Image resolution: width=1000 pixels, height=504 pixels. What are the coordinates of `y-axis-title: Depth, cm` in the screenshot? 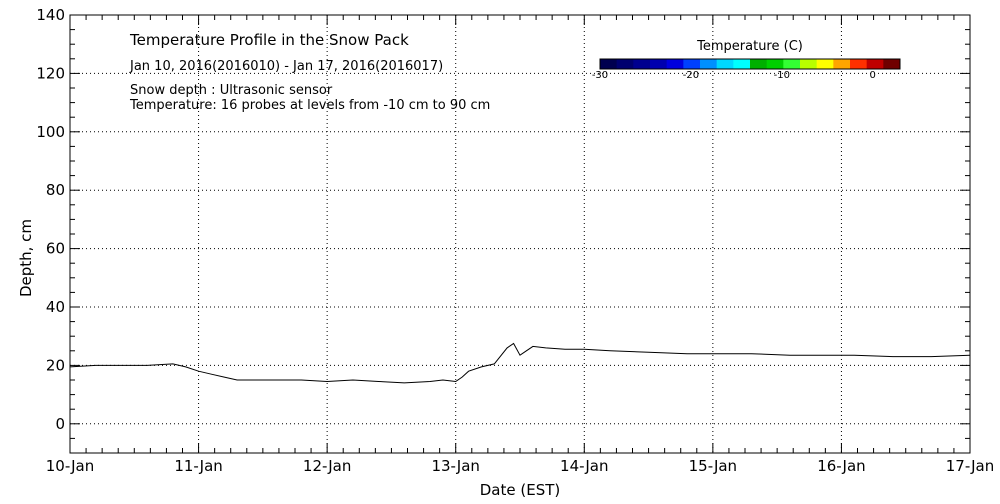 It's located at (26, 258).